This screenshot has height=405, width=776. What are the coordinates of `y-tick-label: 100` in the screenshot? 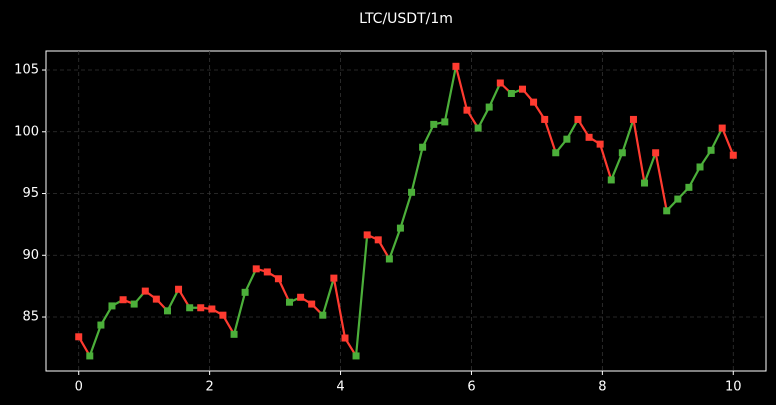 It's located at (26, 131).